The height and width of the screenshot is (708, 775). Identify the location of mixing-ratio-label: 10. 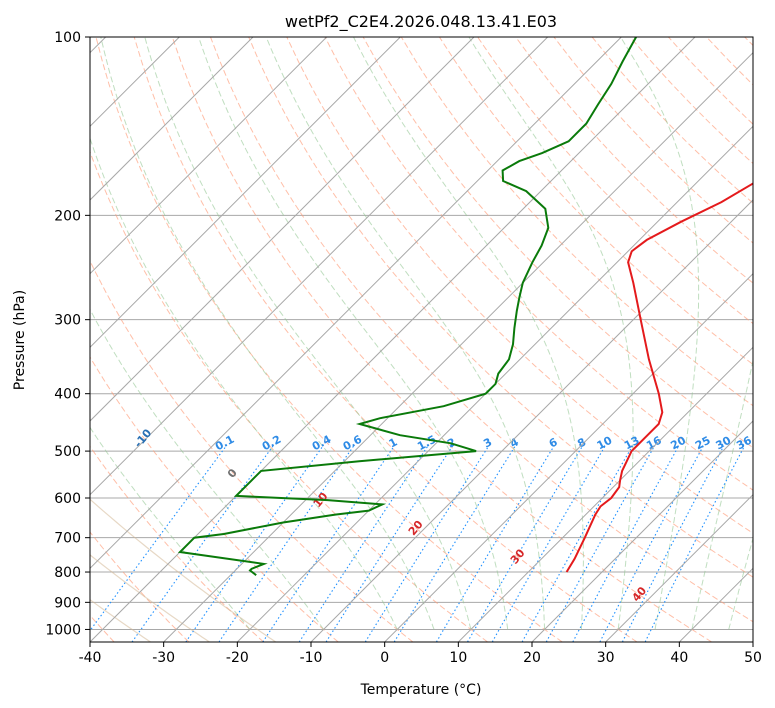
(605, 443).